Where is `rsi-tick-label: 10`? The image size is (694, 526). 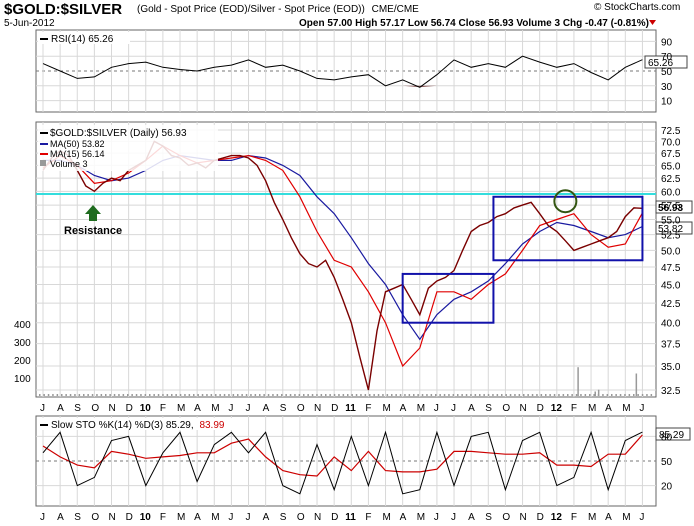
rsi-tick-label: 10 is located at coordinates (667, 102).